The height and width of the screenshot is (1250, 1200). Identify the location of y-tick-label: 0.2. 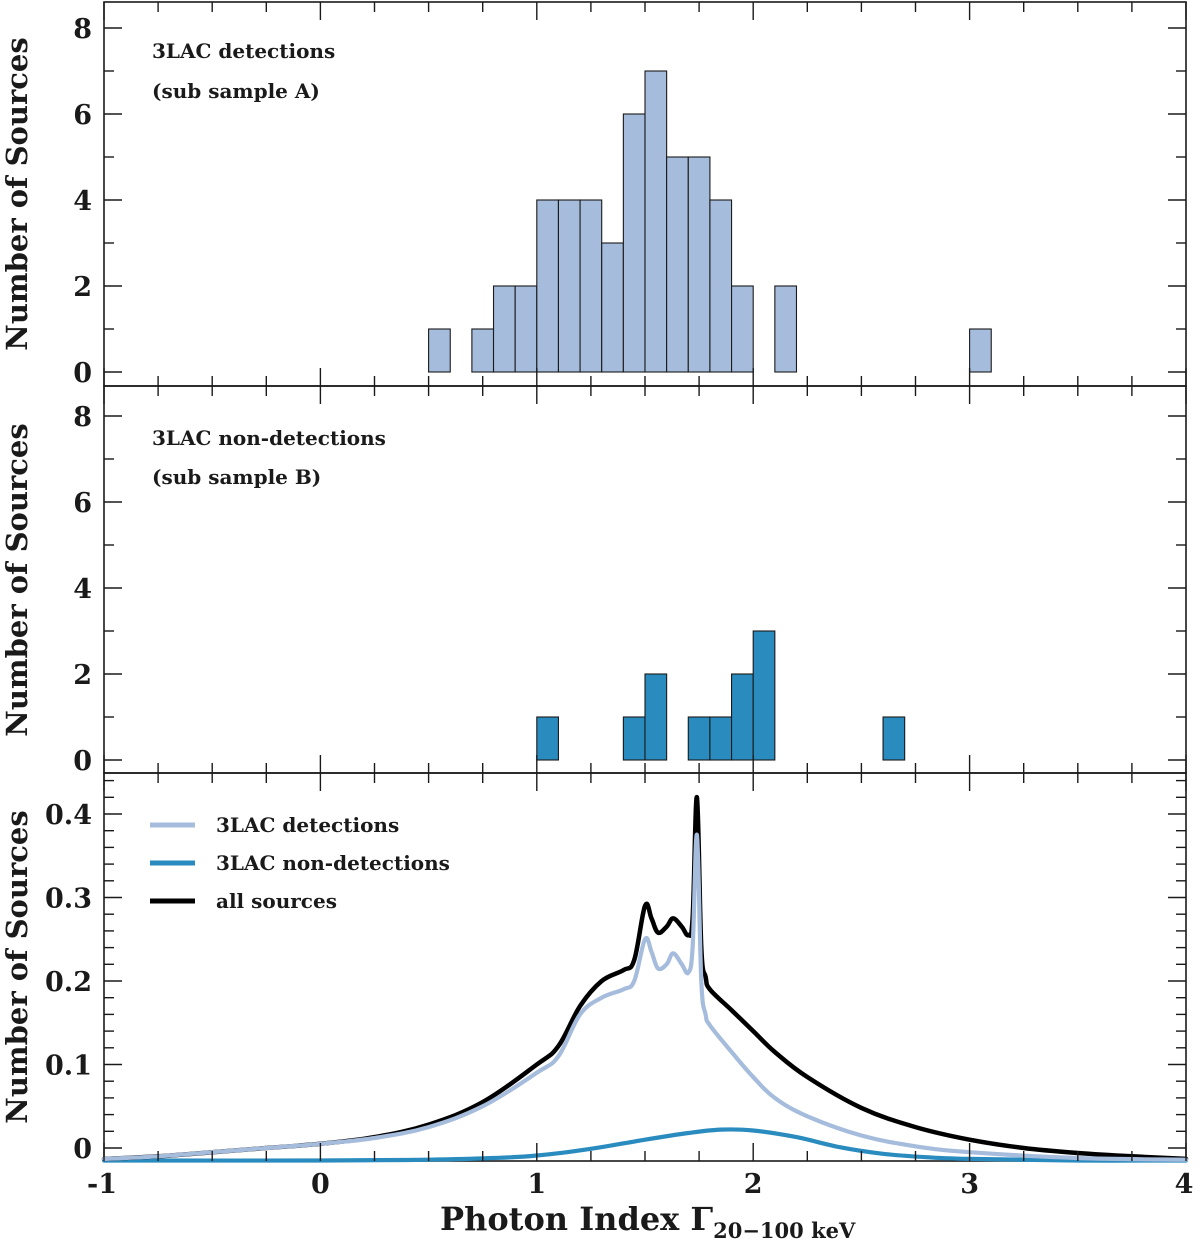
(68, 982).